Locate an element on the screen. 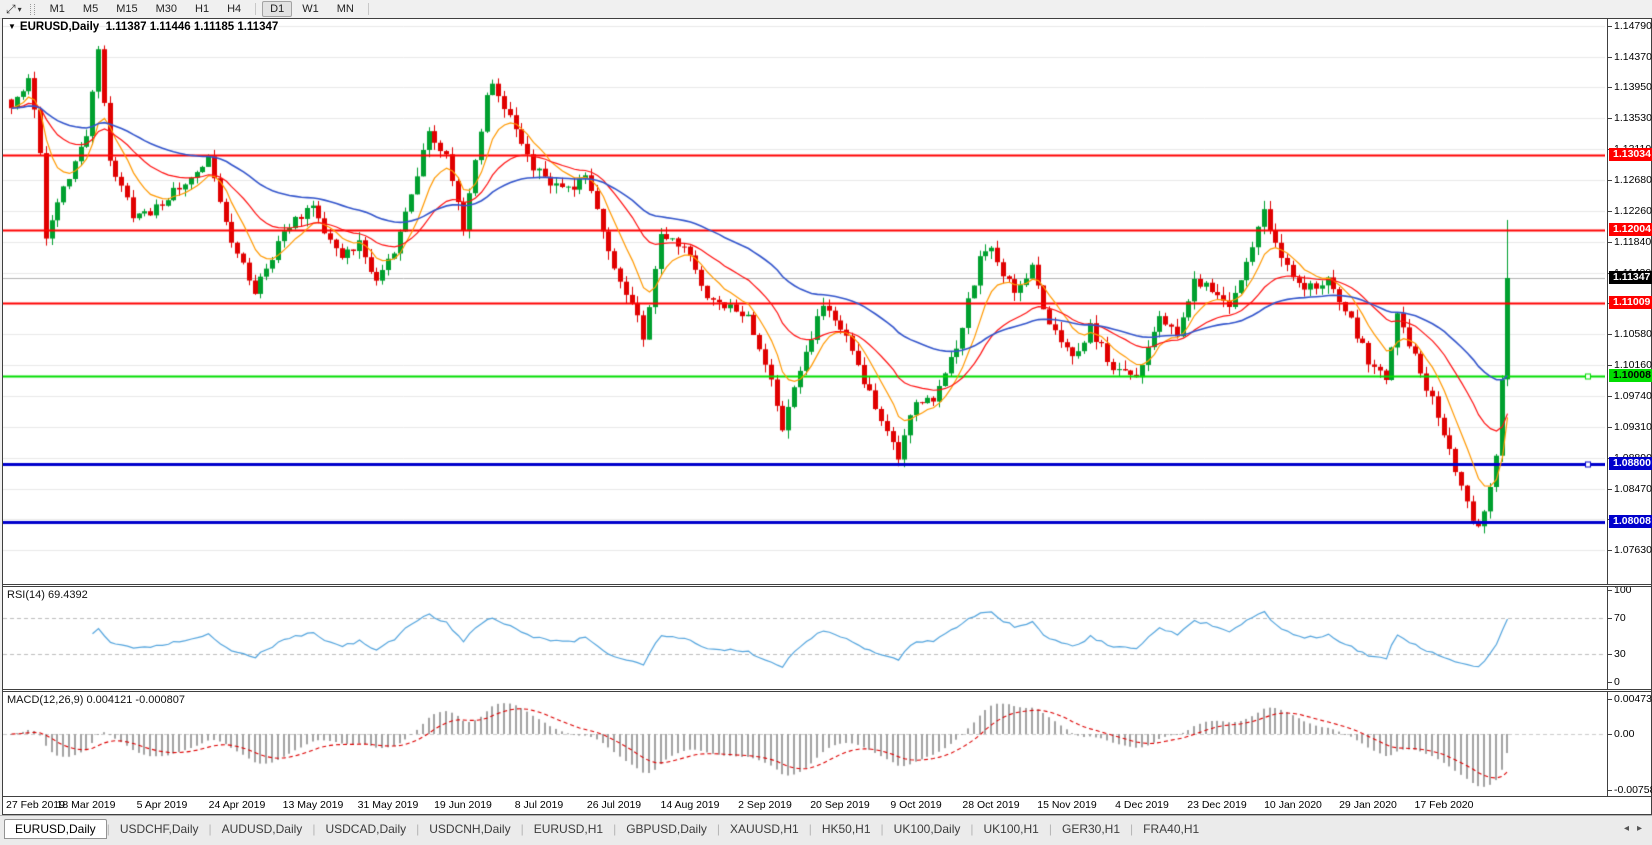  axis-tick-label: 1.09740 is located at coordinates (1633, 396).